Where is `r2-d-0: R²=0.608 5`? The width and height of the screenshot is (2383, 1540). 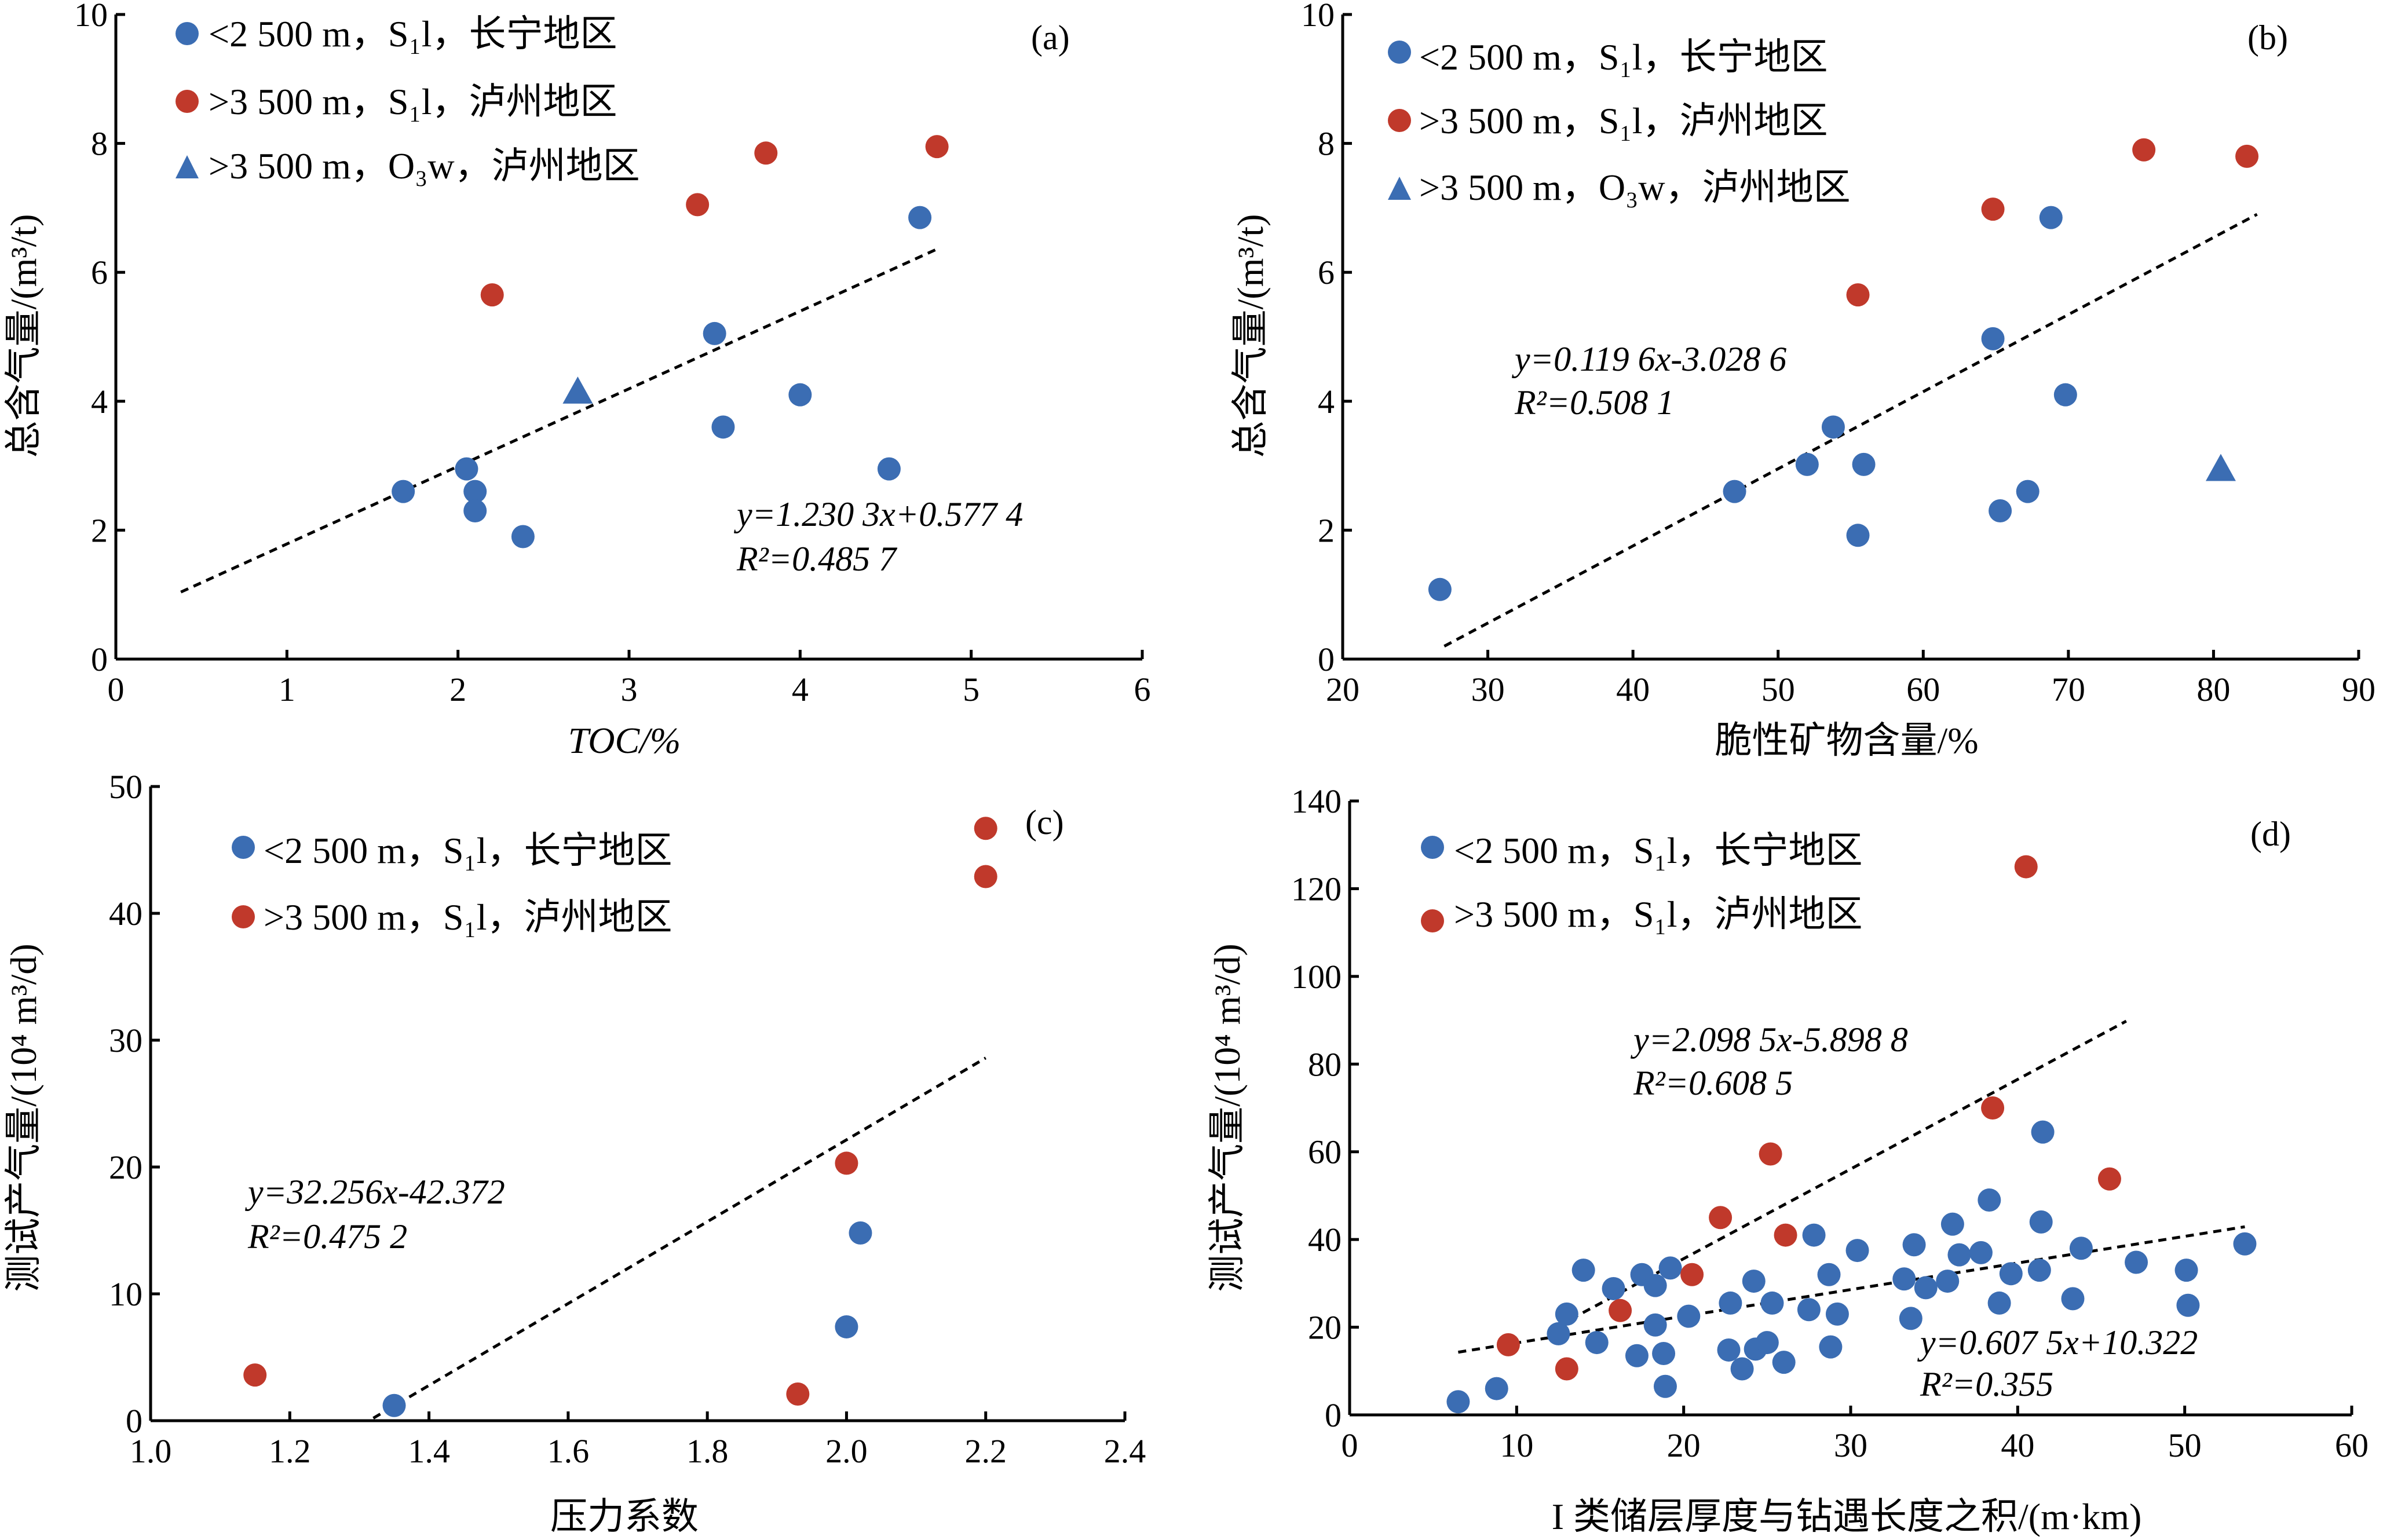
r2-d-0: R²=0.608 5 is located at coordinates (1713, 1083).